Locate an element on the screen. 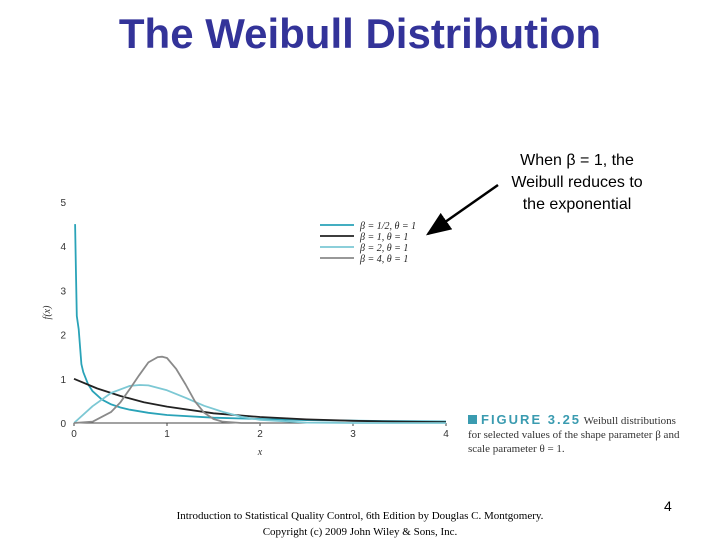  figure-label: FIGURE 3.25 is located at coordinates (524, 419).